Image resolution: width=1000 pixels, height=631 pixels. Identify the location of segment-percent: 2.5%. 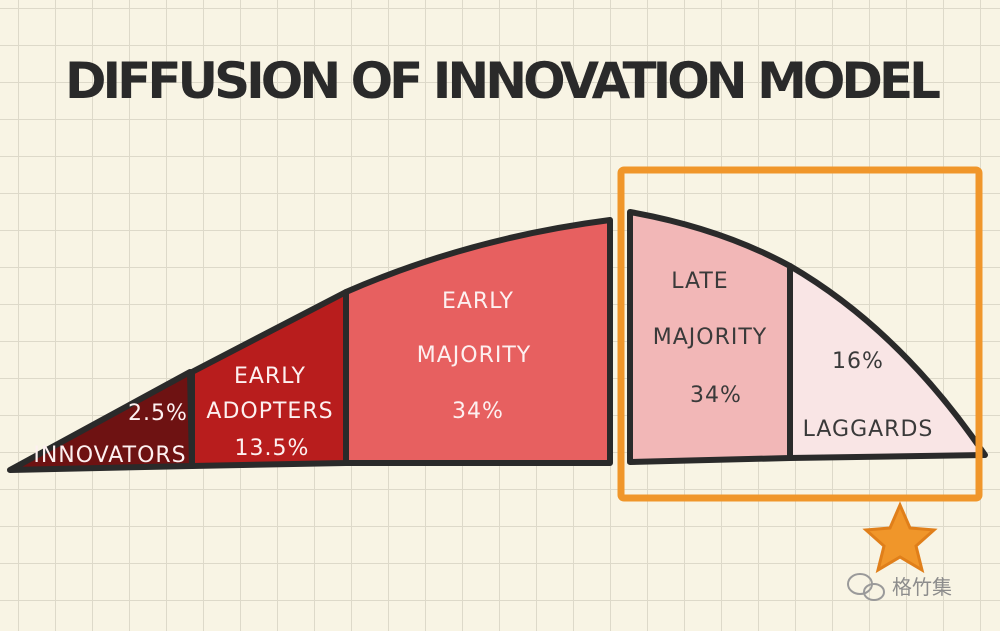
(158, 413).